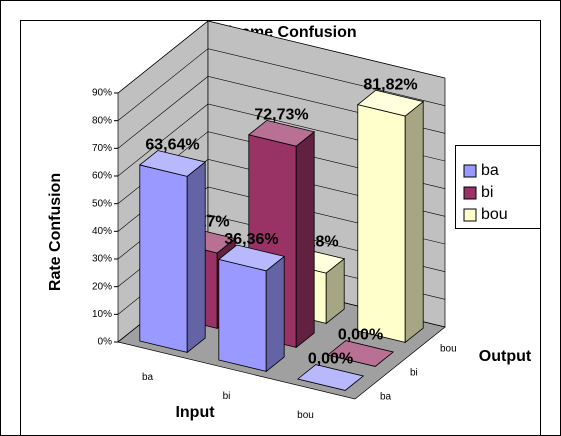 The width and height of the screenshot is (561, 436). What do you see at coordinates (172, 145) in the screenshot?
I see `data-label: 63,64%` at bounding box center [172, 145].